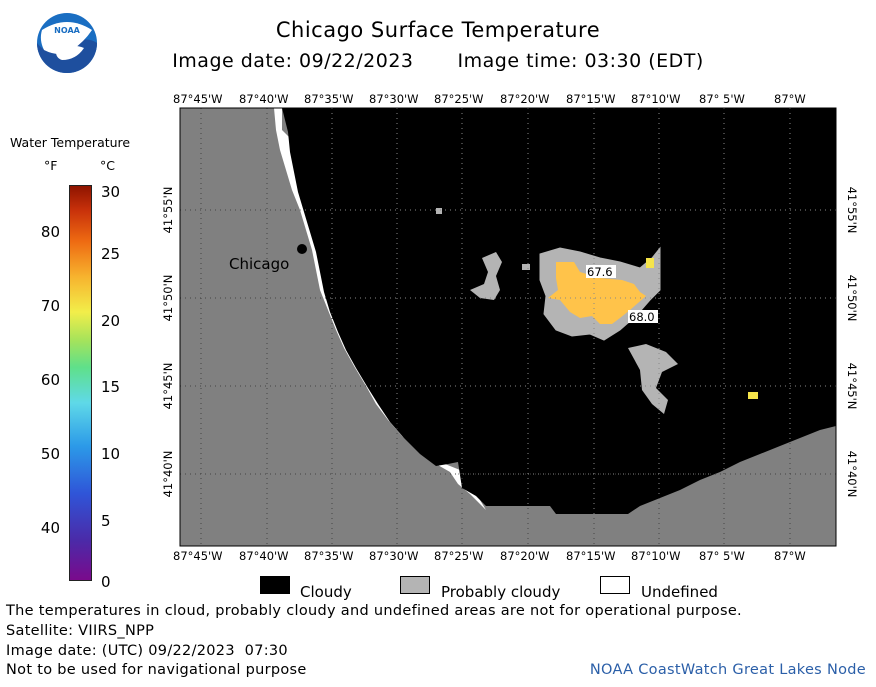 This screenshot has height=687, width=876. Describe the element at coordinates (459, 99) in the screenshot. I see `lon-label-top: 87°25'W` at that location.